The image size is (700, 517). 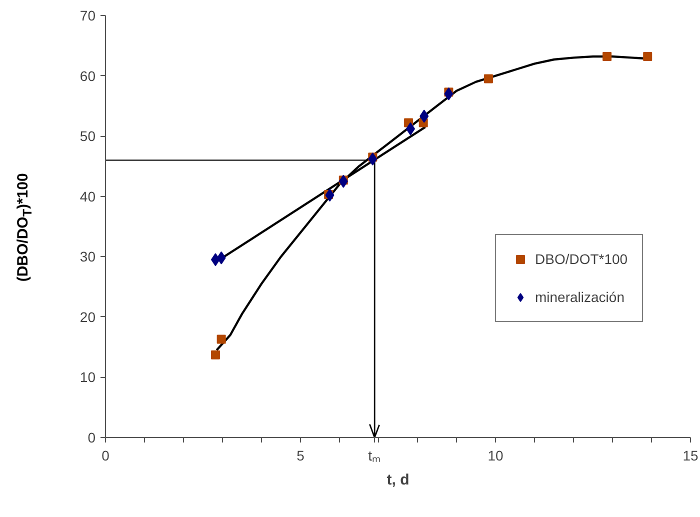 I want to click on y-tick-label: 20, so click(x=88, y=316).